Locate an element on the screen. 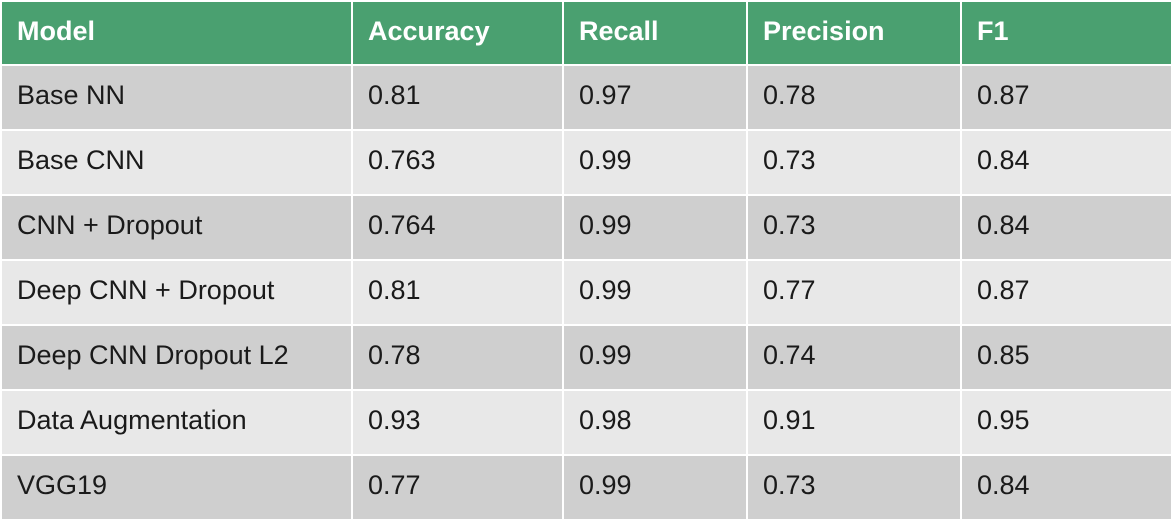 The width and height of the screenshot is (1174, 521). table-row: CNN + Dropout 0.764 0.99 0.73 0.84 is located at coordinates (586, 227).